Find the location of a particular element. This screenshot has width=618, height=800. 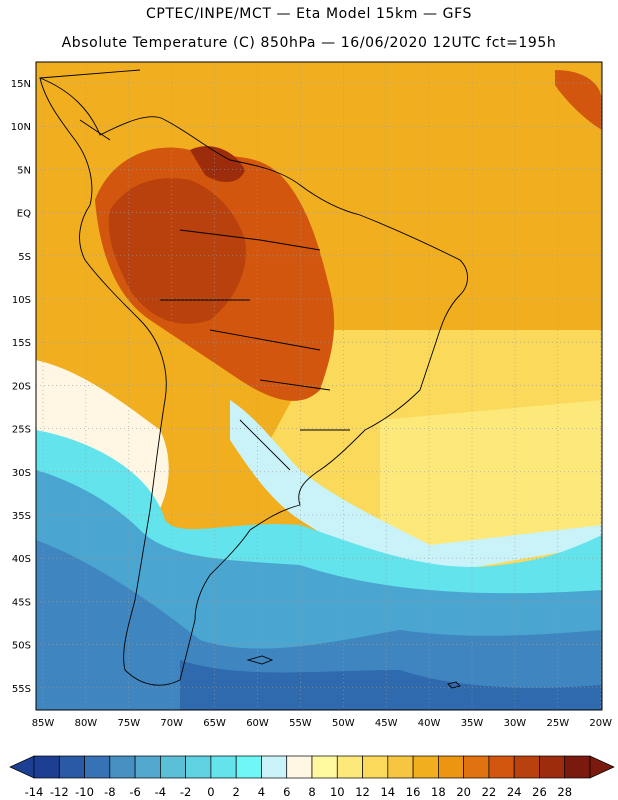

latitude-label: 15N is located at coordinates (21, 84).